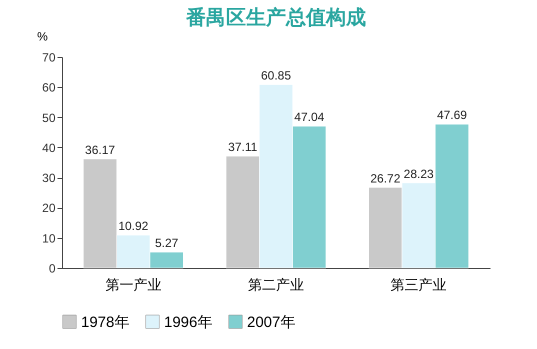  What do you see at coordinates (418, 286) in the screenshot?
I see `x-tick-label: 第三产业` at bounding box center [418, 286].